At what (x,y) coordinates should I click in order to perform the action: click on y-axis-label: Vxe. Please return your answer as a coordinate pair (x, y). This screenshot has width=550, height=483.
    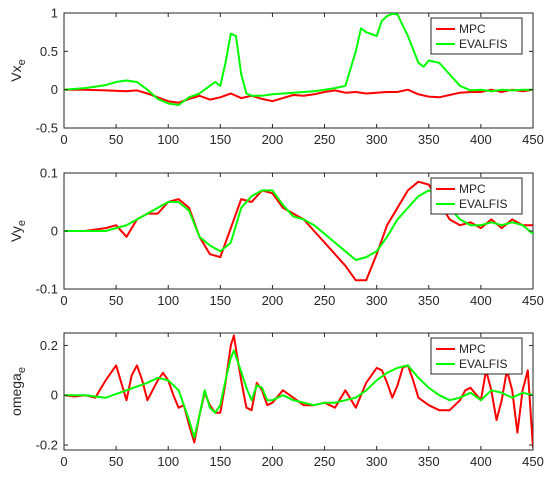
    Looking at the image, I should click on (18, 70).